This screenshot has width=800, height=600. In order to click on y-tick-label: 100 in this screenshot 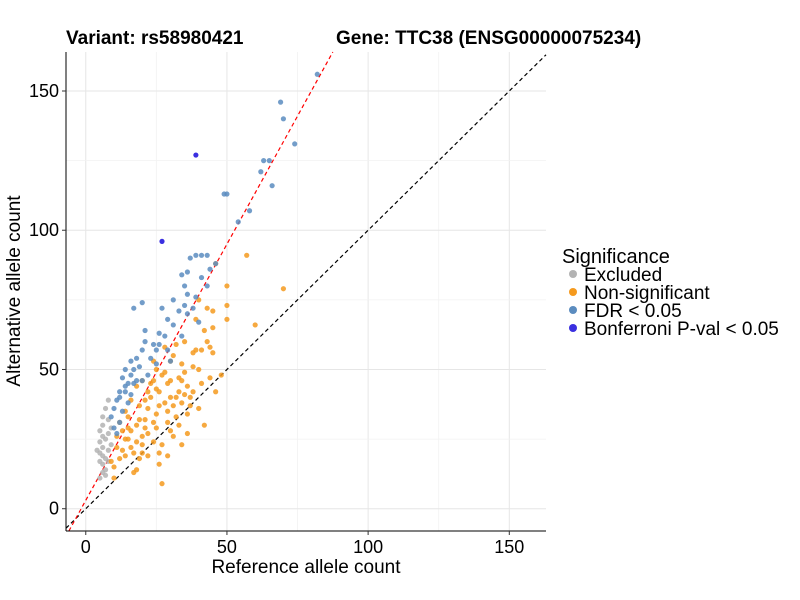, I will do `click(44, 230)`.